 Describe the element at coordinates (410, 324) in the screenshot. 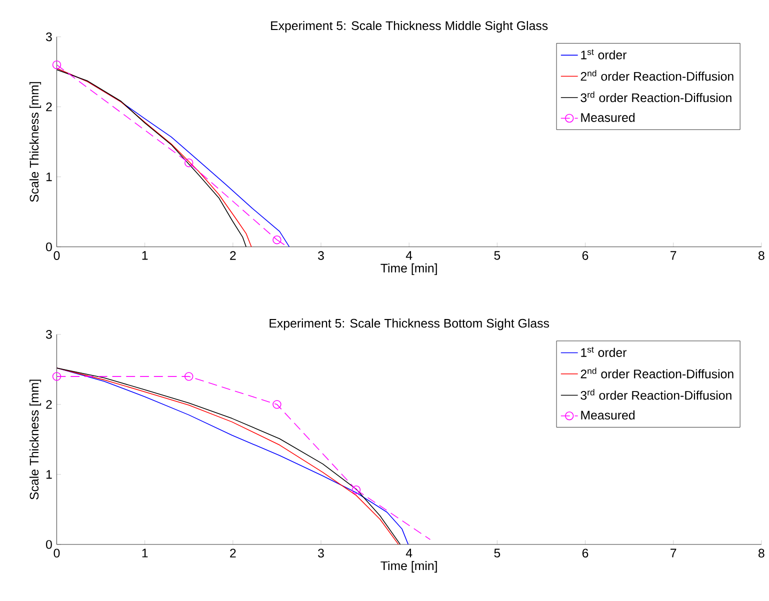

I see `chart-title: Experiment 5: Scale Thickness Bottom Sight Glass` at that location.